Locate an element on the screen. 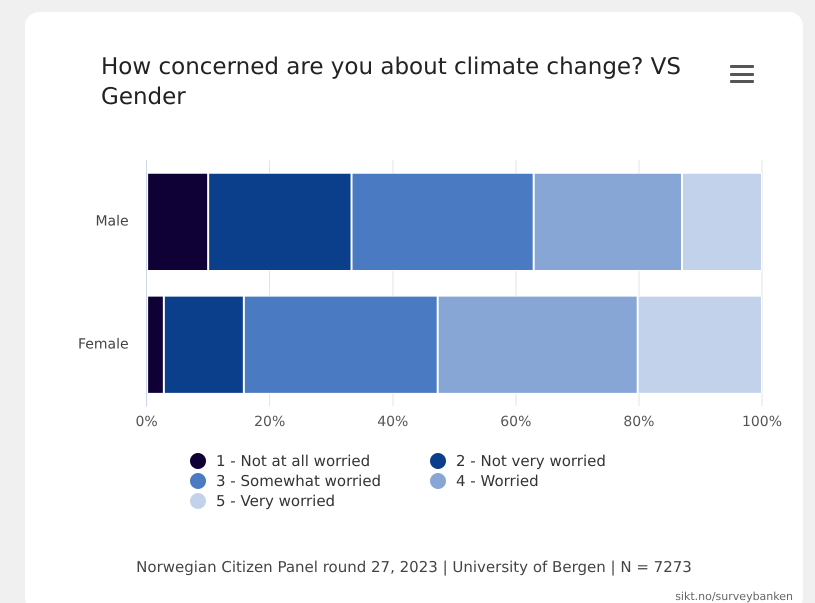 The width and height of the screenshot is (815, 603). legend-label: 2 - Not very worried is located at coordinates (531, 461).